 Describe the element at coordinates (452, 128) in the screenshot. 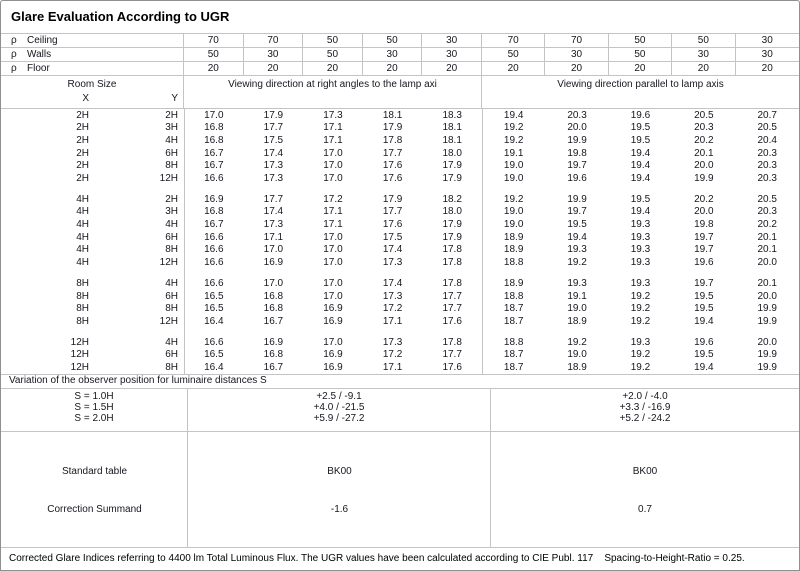

I see `ugr-value-right-angles: 18.1` at that location.